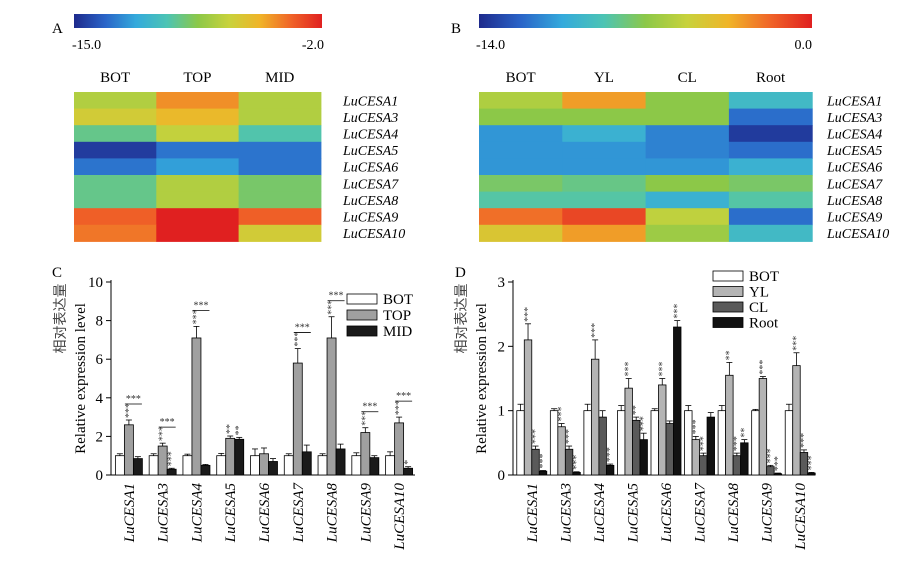 The height and width of the screenshot is (586, 919). What do you see at coordinates (100, 437) in the screenshot?
I see `y-tick-label: 2` at bounding box center [100, 437].